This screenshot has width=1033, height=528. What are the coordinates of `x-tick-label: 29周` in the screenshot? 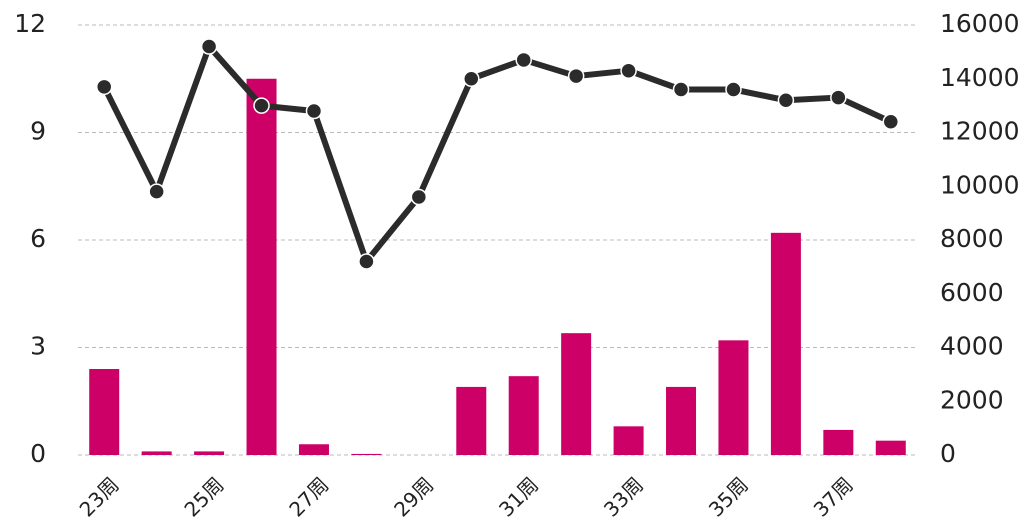 It's located at (413, 496).